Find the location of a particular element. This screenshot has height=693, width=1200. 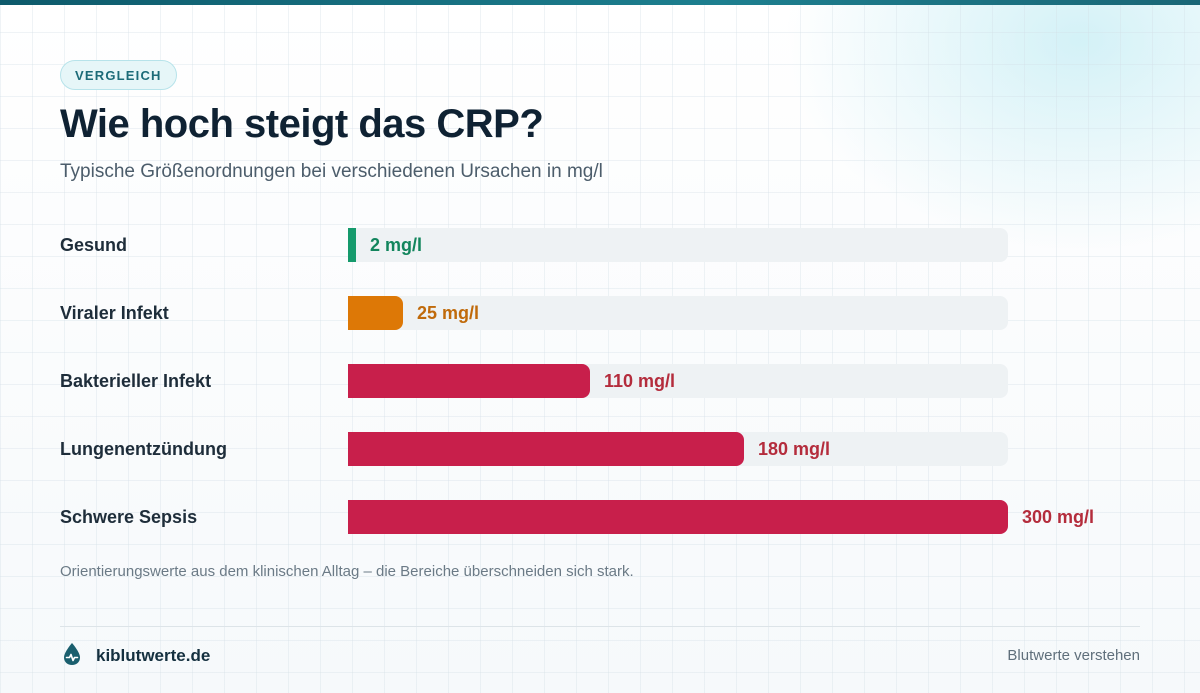

category-badge: VERGLEICH is located at coordinates (118, 75).